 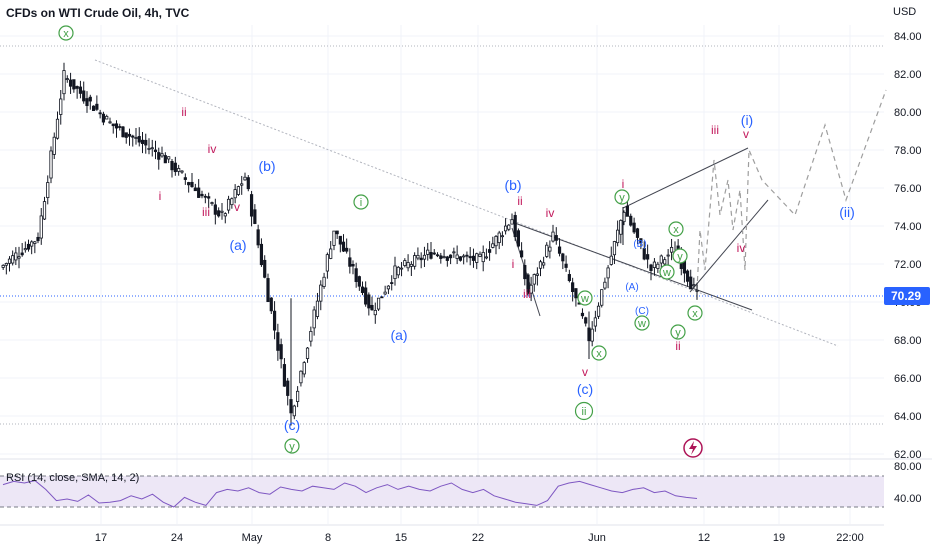 What do you see at coordinates (908, 265) in the screenshot?
I see `price-tick-label: 72.00` at bounding box center [908, 265].